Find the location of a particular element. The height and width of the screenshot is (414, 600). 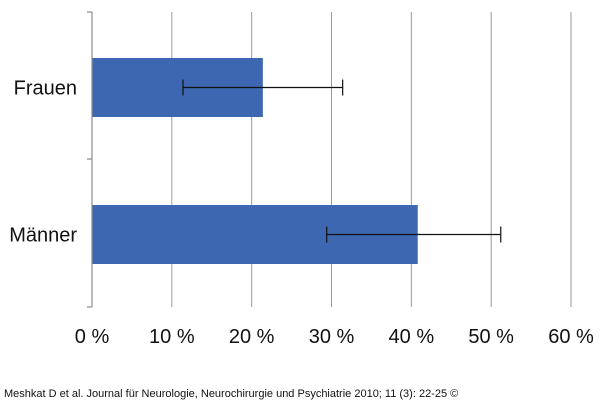

x-tick-label-40: 40 % is located at coordinates (412, 337).